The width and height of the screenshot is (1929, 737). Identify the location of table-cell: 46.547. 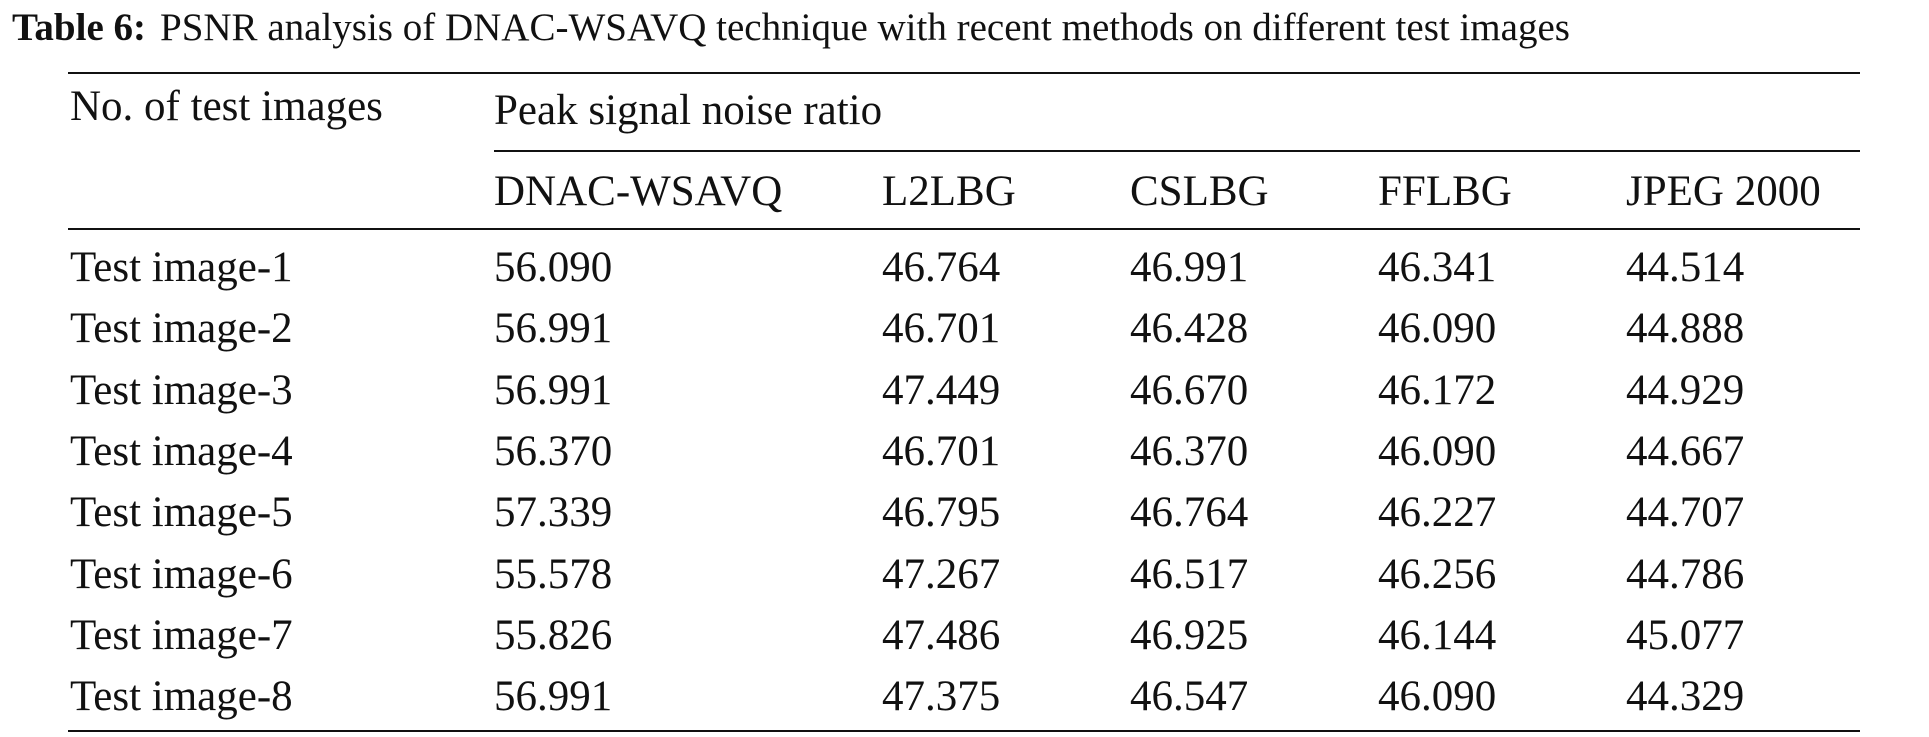
(1189, 696).